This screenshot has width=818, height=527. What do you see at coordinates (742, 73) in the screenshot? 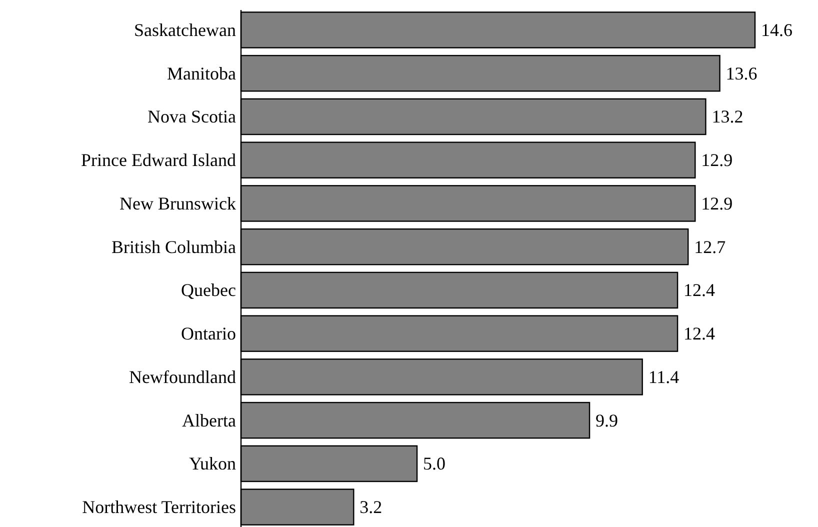
I see `data-label: 13.6` at bounding box center [742, 73].